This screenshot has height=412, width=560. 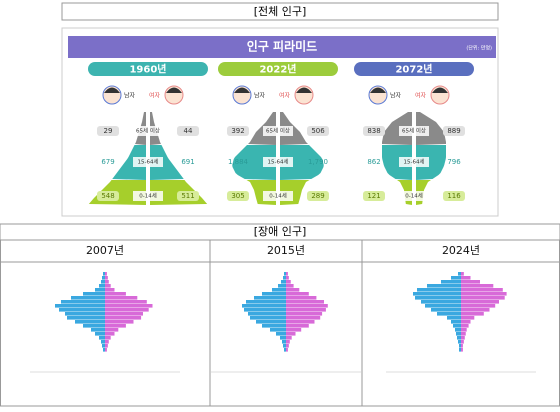 I want to click on value: 548, so click(x=107, y=196).